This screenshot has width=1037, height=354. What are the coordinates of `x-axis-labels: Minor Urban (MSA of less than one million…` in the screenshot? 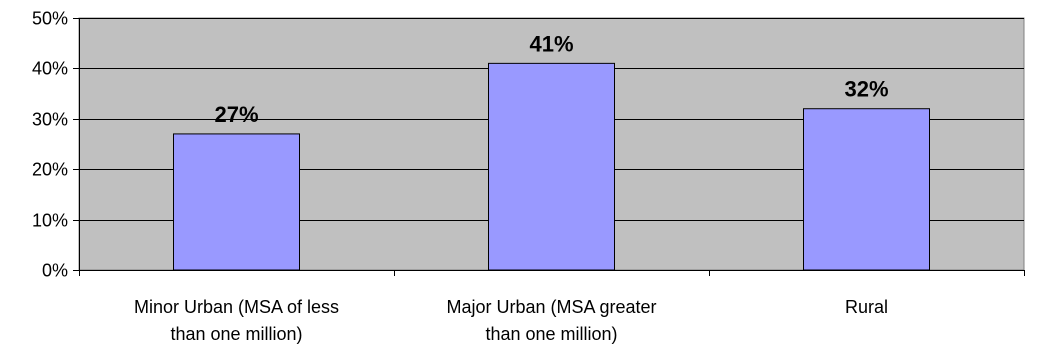 It's located at (511, 320).